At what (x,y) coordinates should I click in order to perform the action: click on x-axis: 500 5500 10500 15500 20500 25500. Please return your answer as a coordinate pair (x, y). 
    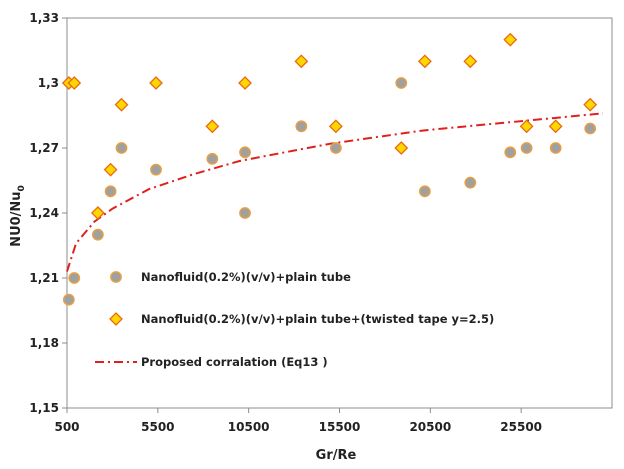
    Looking at the image, I should click on (298, 421).